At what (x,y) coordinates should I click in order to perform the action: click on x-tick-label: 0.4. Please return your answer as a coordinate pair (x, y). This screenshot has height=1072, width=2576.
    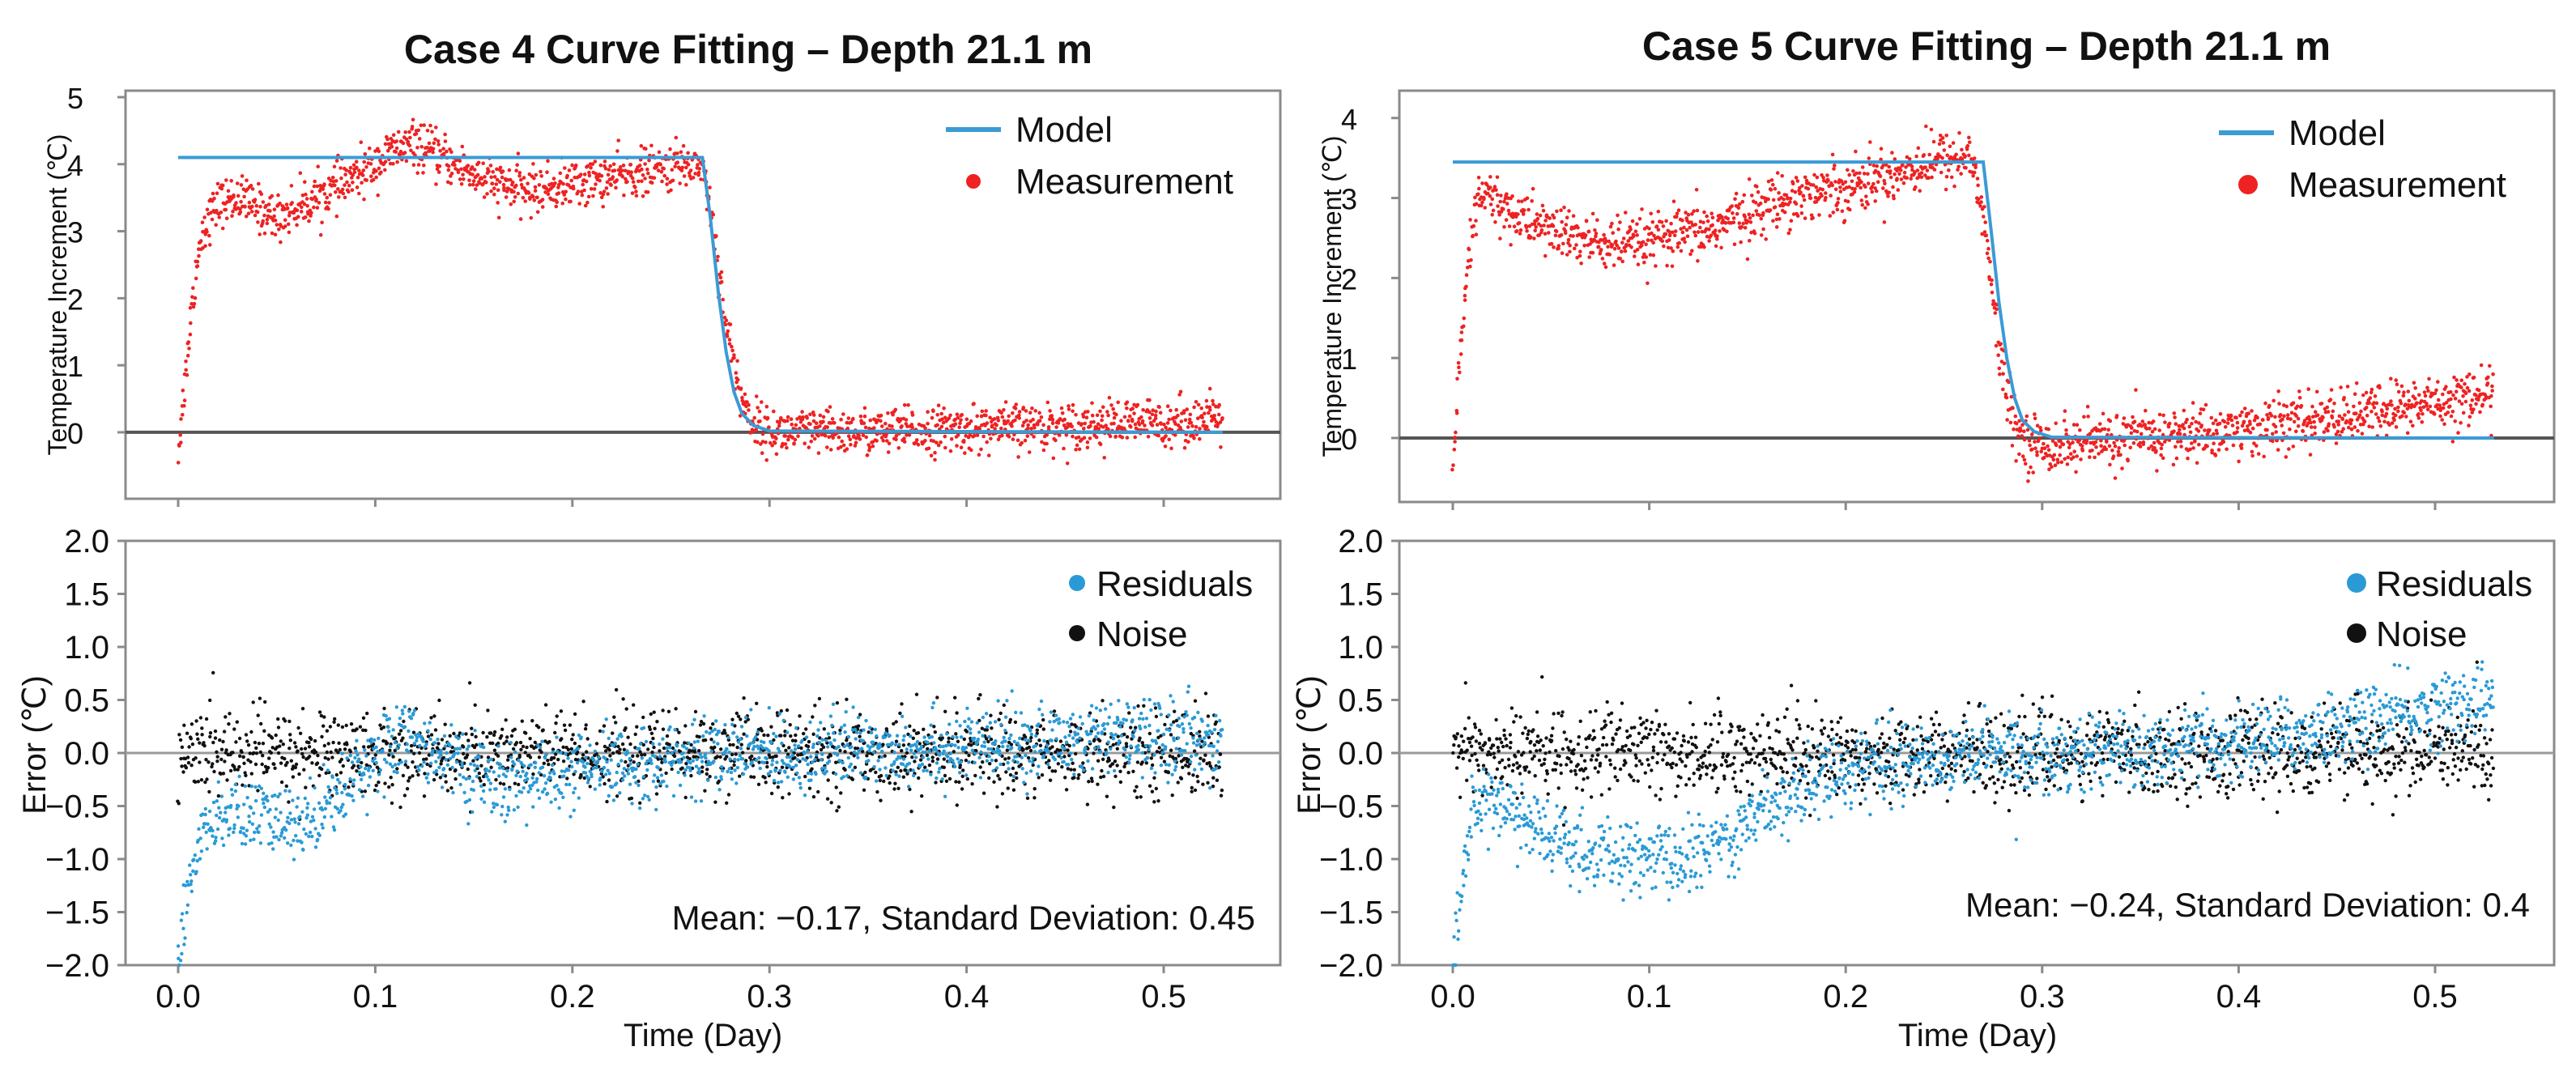
    Looking at the image, I should click on (2239, 997).